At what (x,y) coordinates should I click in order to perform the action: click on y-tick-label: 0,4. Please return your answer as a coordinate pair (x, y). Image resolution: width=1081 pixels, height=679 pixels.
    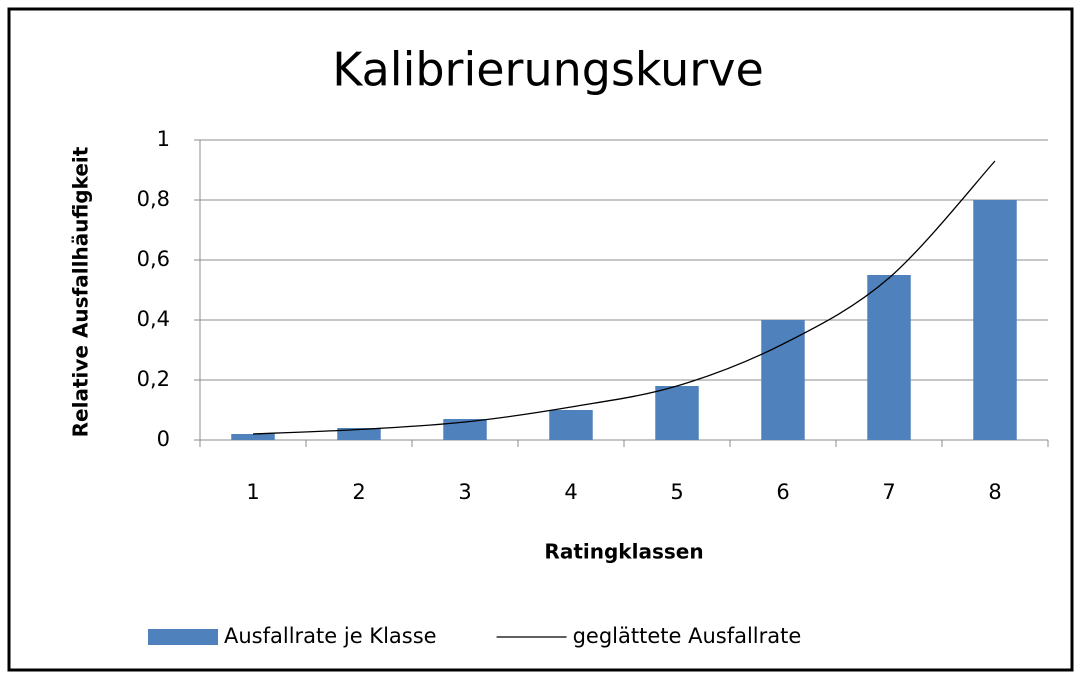
    Looking at the image, I should click on (153, 319).